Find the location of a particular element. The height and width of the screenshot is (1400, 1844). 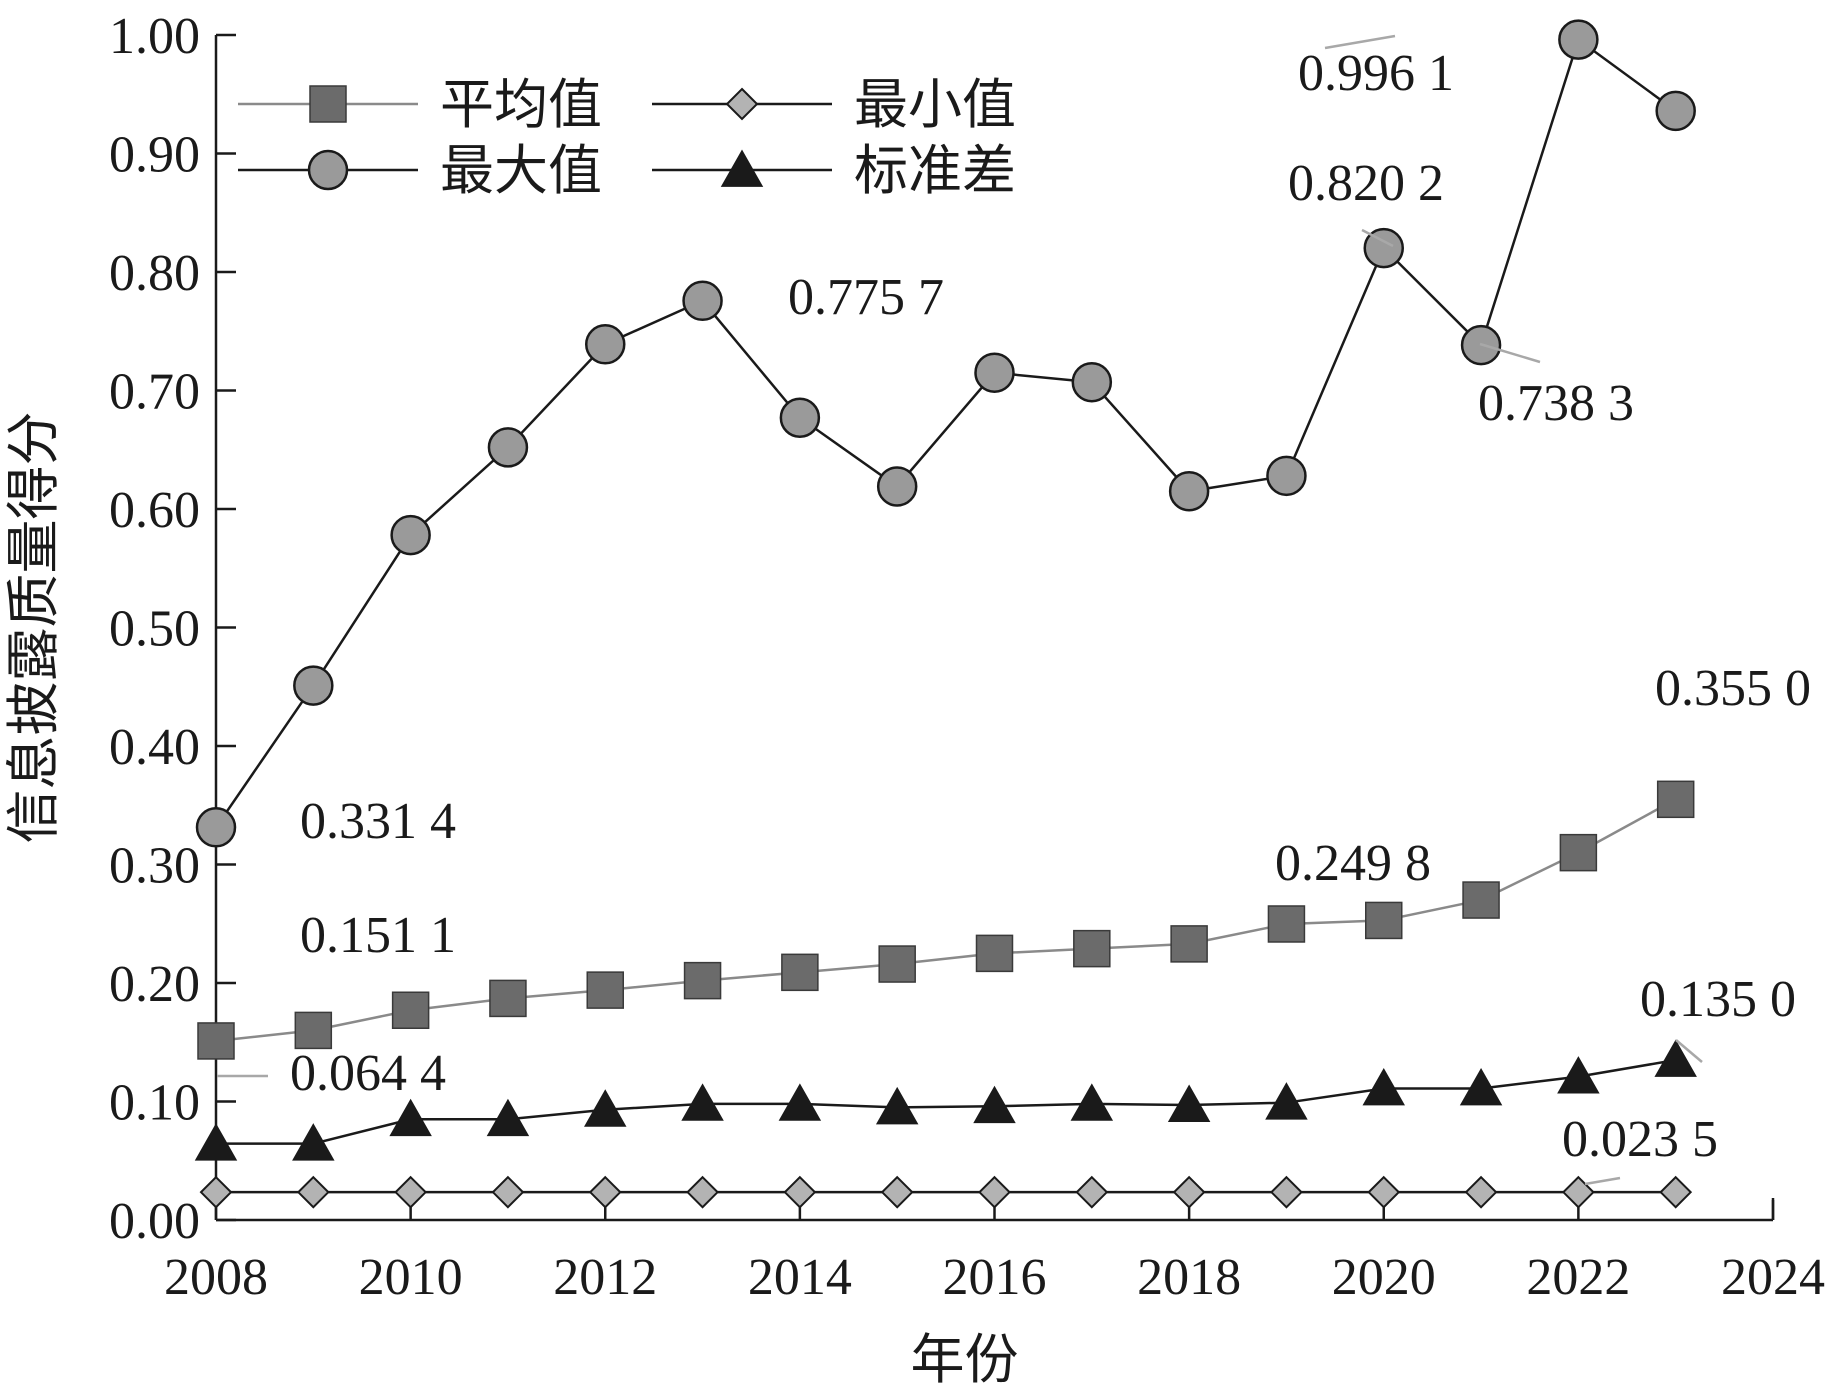

series-3-point-2009 is located at coordinates (313, 685).